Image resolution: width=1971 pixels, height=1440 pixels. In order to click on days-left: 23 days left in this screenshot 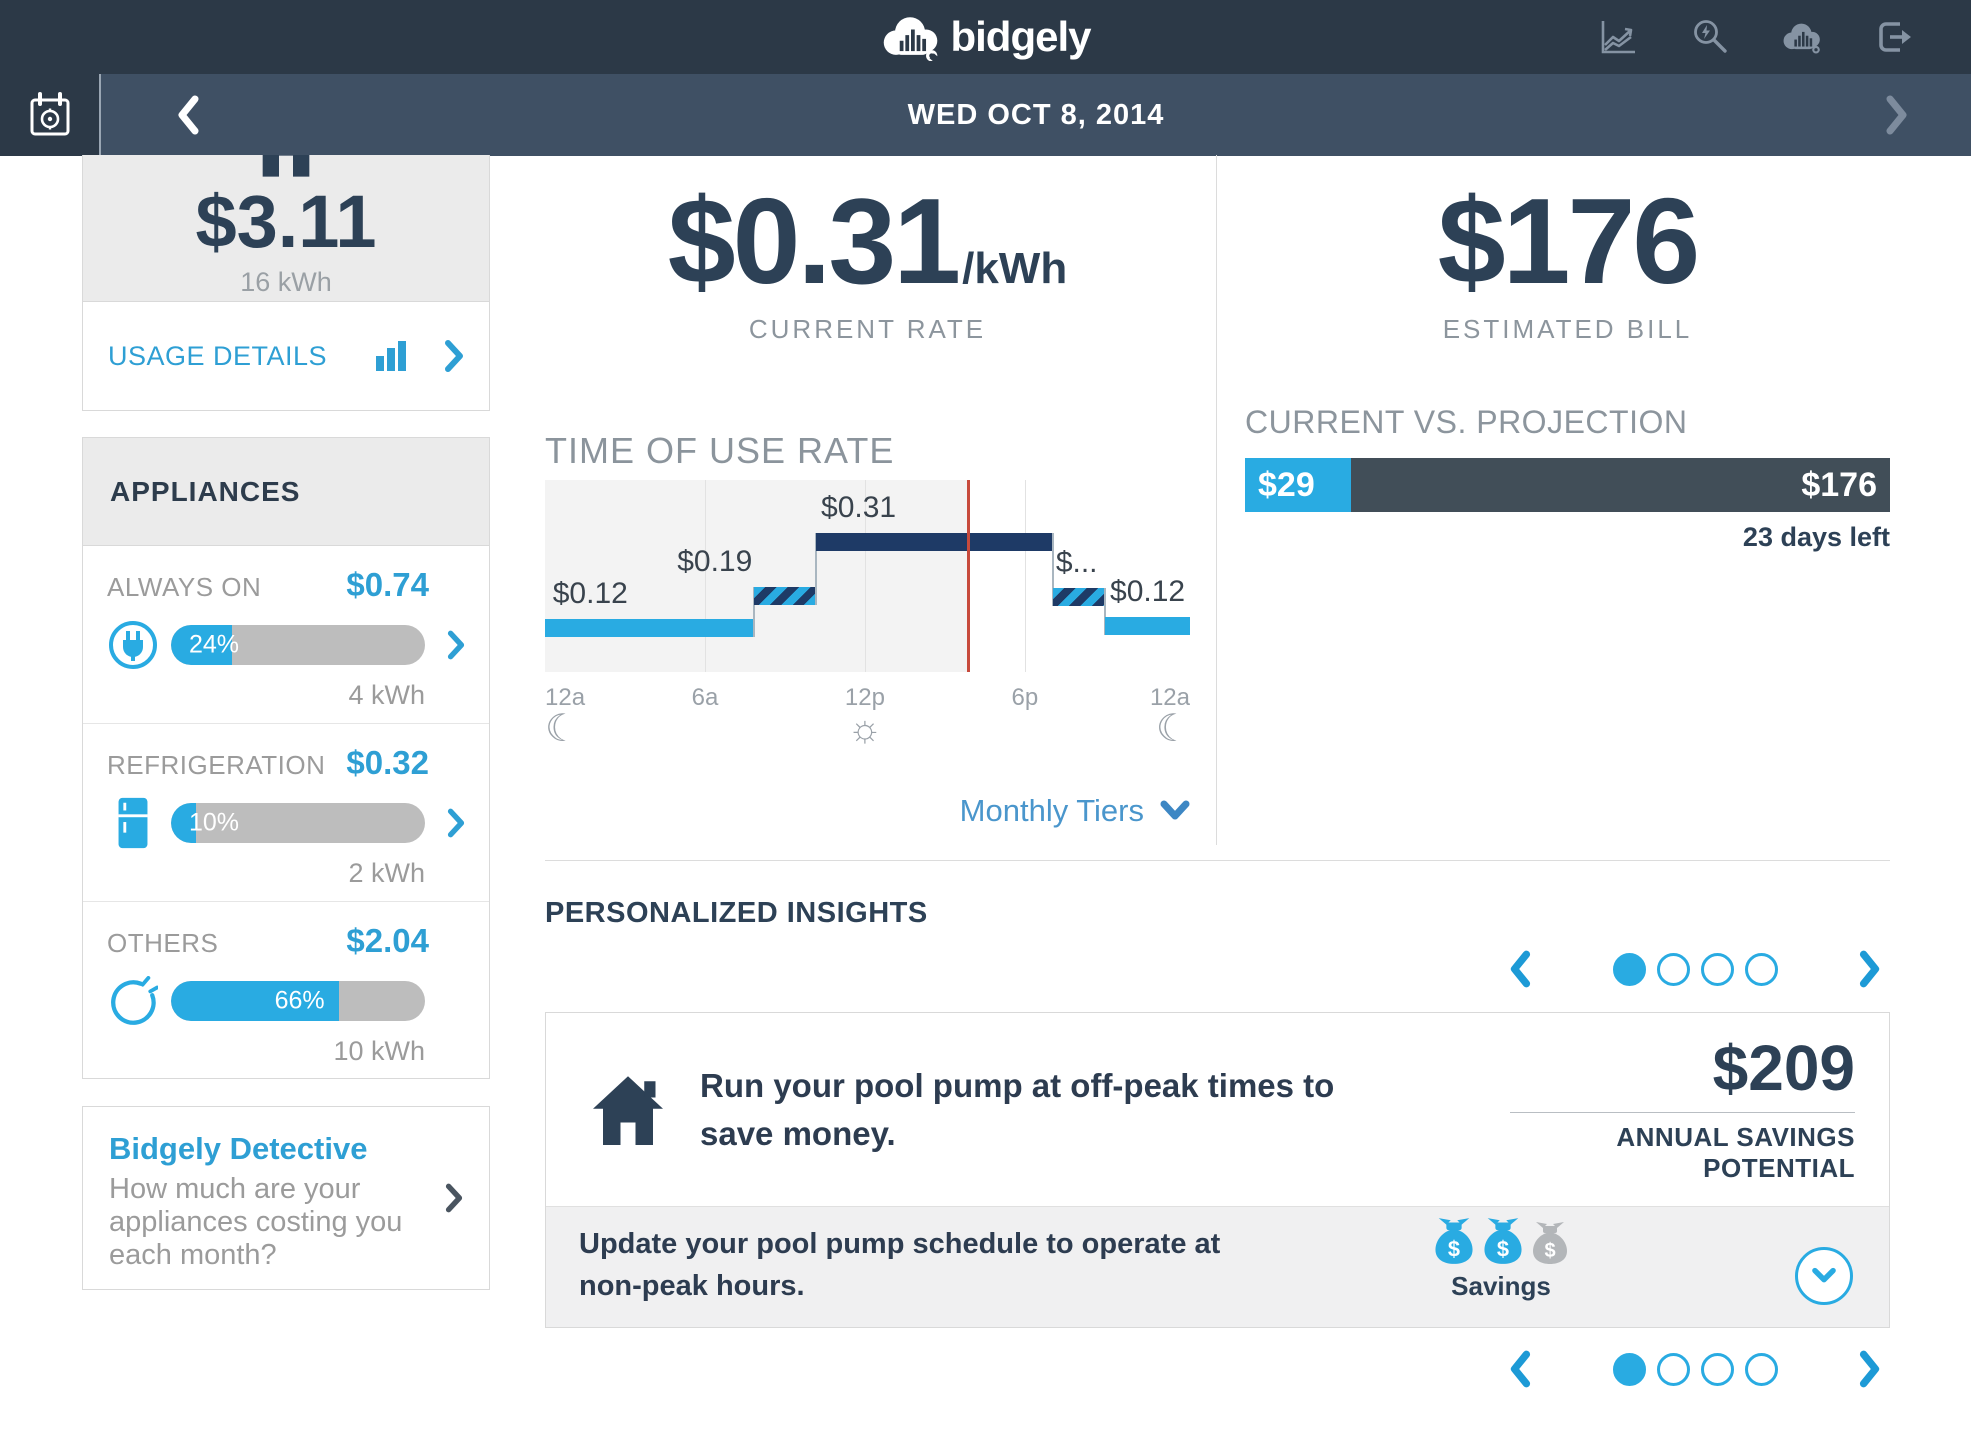, I will do `click(1816, 537)`.